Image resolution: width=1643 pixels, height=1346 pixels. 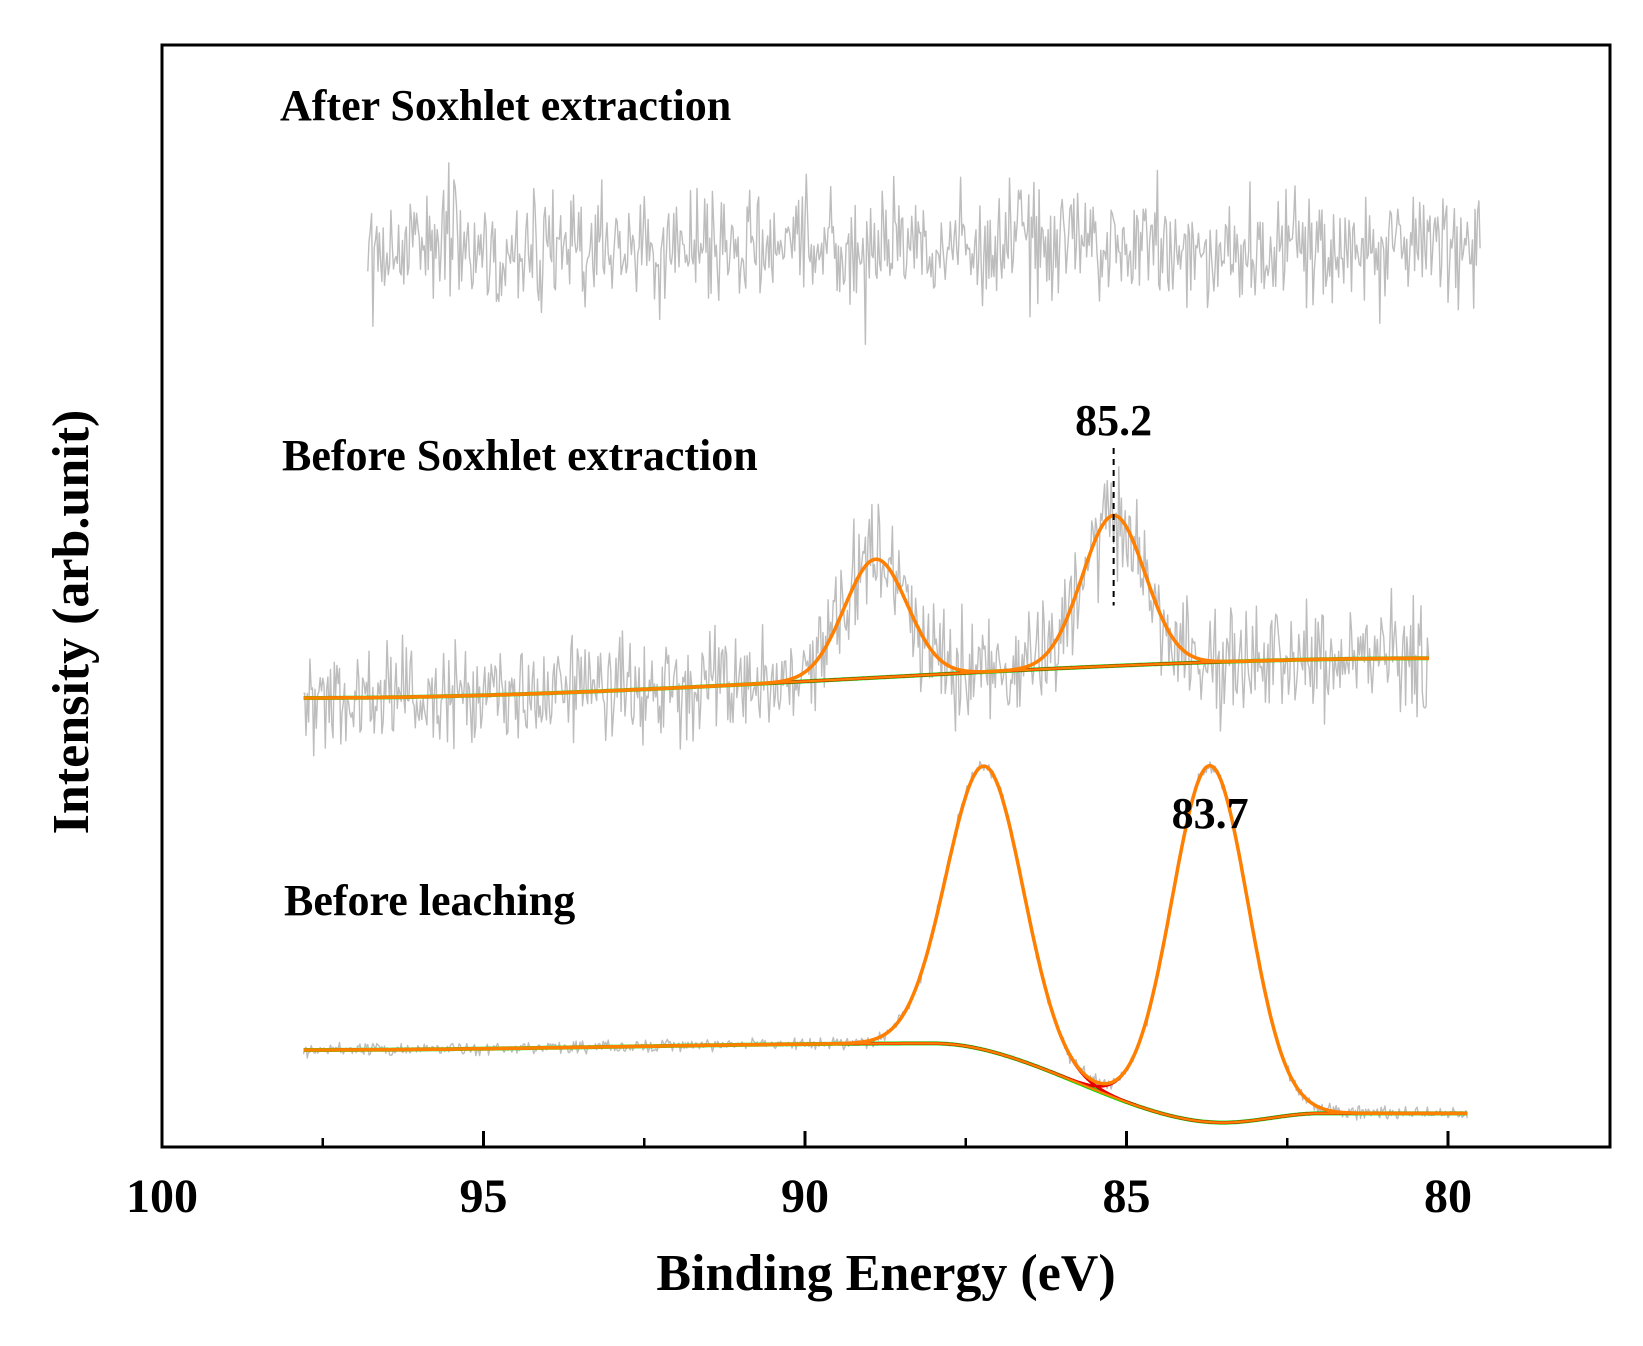 I want to click on series-label-before-soxhlet: Before Soxhlet extraction, so click(x=520, y=455).